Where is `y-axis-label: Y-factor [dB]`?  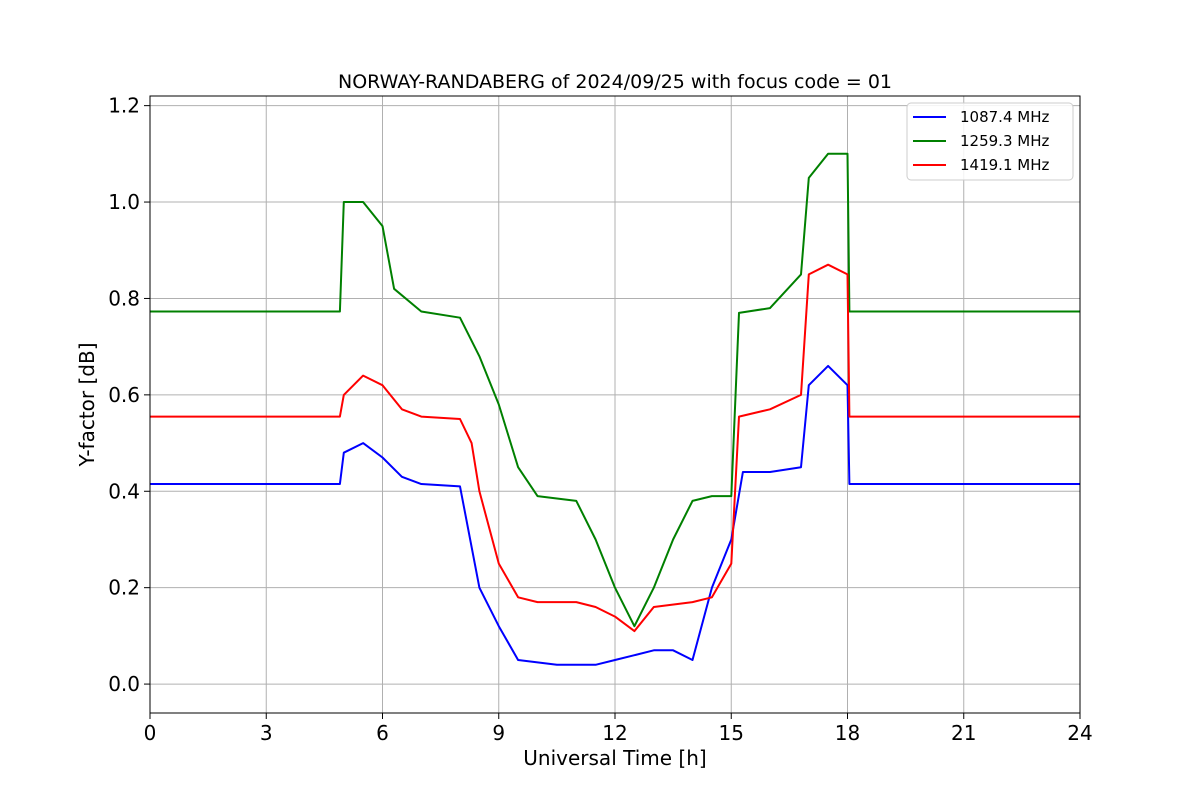 y-axis-label: Y-factor [dB] is located at coordinates (87, 404).